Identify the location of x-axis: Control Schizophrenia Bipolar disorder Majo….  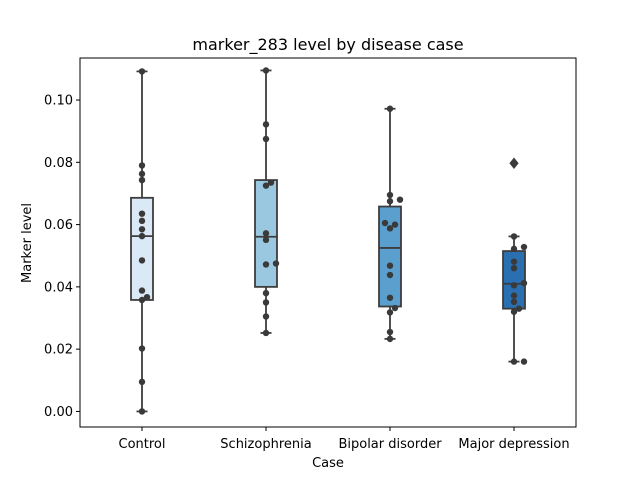
(344, 439).